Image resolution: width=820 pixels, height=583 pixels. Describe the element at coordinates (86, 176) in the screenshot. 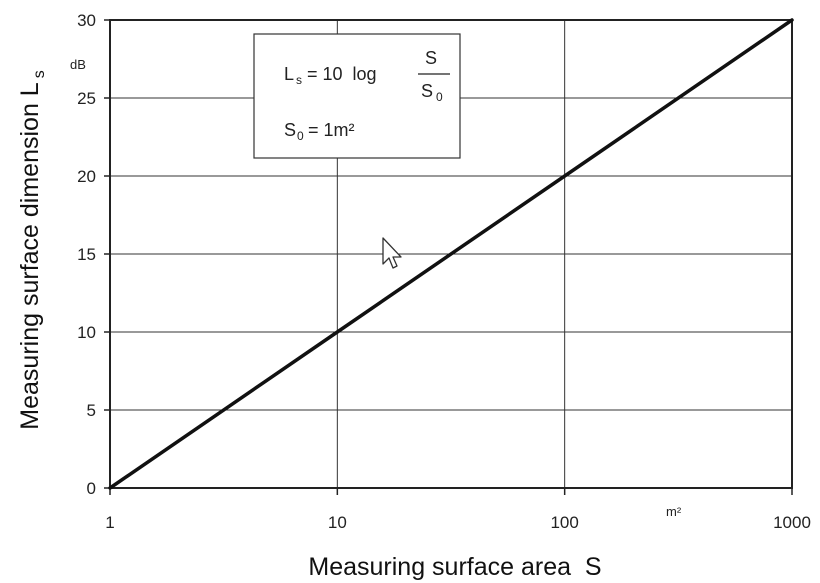

I see `y-tick-label: 20` at that location.